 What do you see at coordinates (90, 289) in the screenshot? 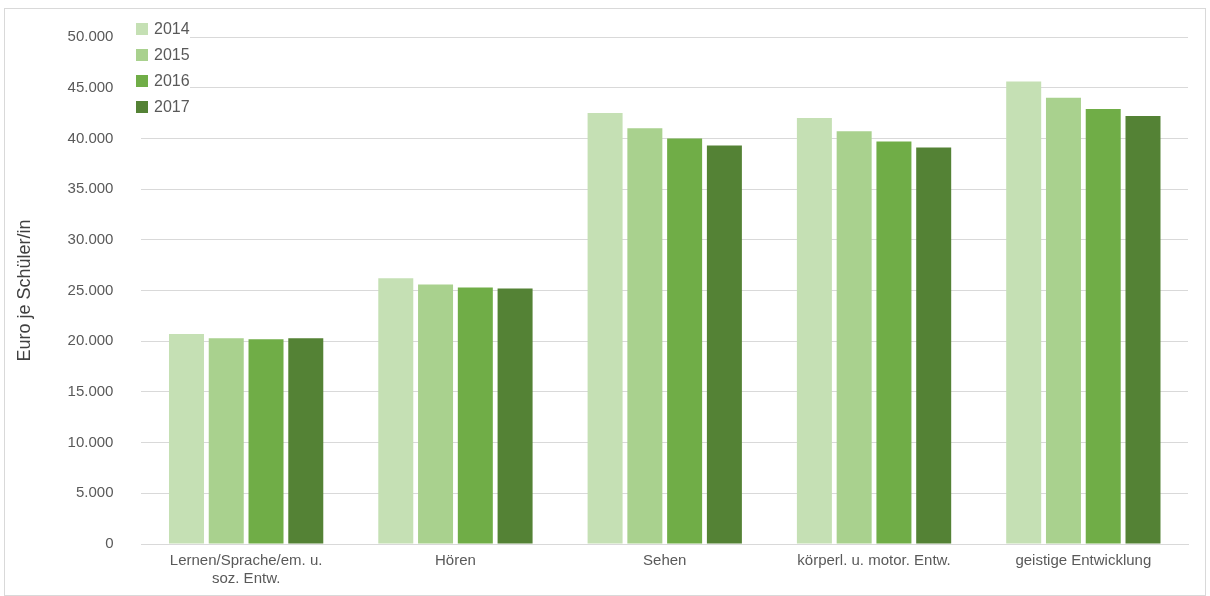
I see `y-tick-label: 25.000` at bounding box center [90, 289].